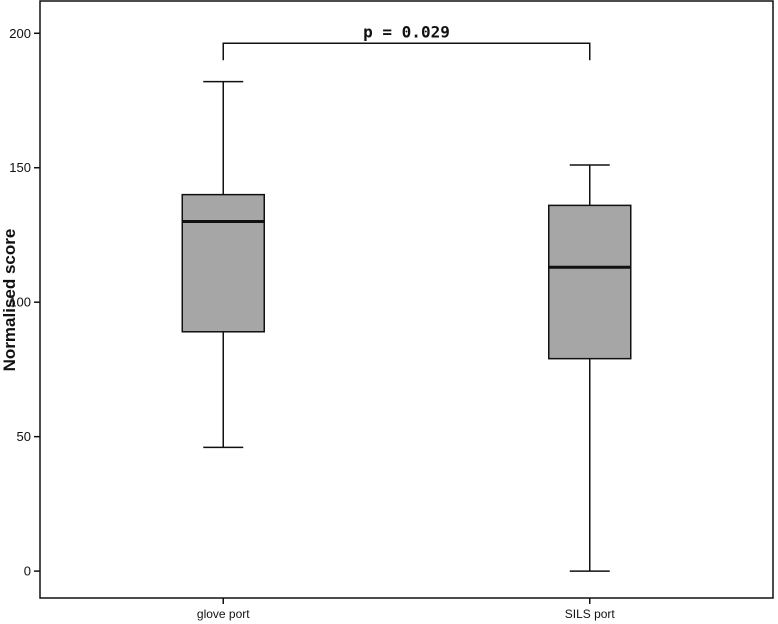  I want to click on y-tick-label-0: 0, so click(27, 571).